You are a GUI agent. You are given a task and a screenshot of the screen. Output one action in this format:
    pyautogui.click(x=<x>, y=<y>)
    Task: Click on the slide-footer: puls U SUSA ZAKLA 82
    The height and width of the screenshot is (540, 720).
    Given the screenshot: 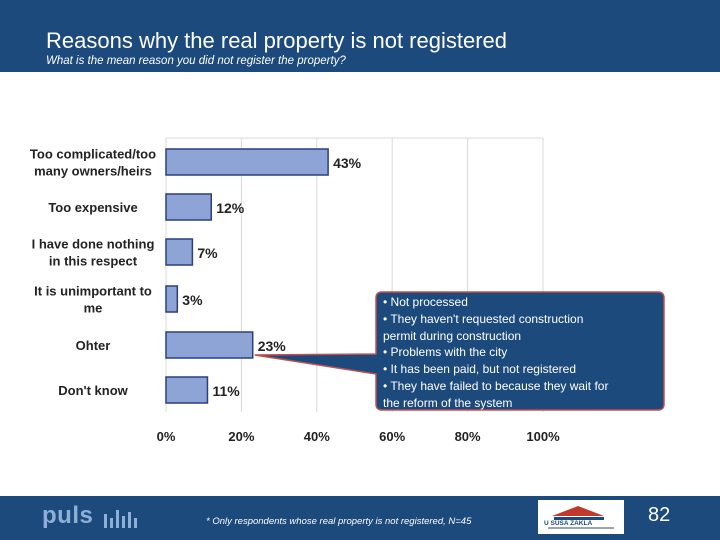 What is the action you would take?
    pyautogui.click(x=360, y=518)
    